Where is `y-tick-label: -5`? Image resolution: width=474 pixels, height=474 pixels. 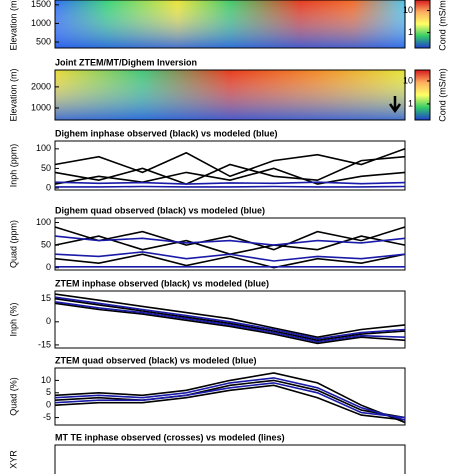 y-tick-label: -5 is located at coordinates (47, 417).